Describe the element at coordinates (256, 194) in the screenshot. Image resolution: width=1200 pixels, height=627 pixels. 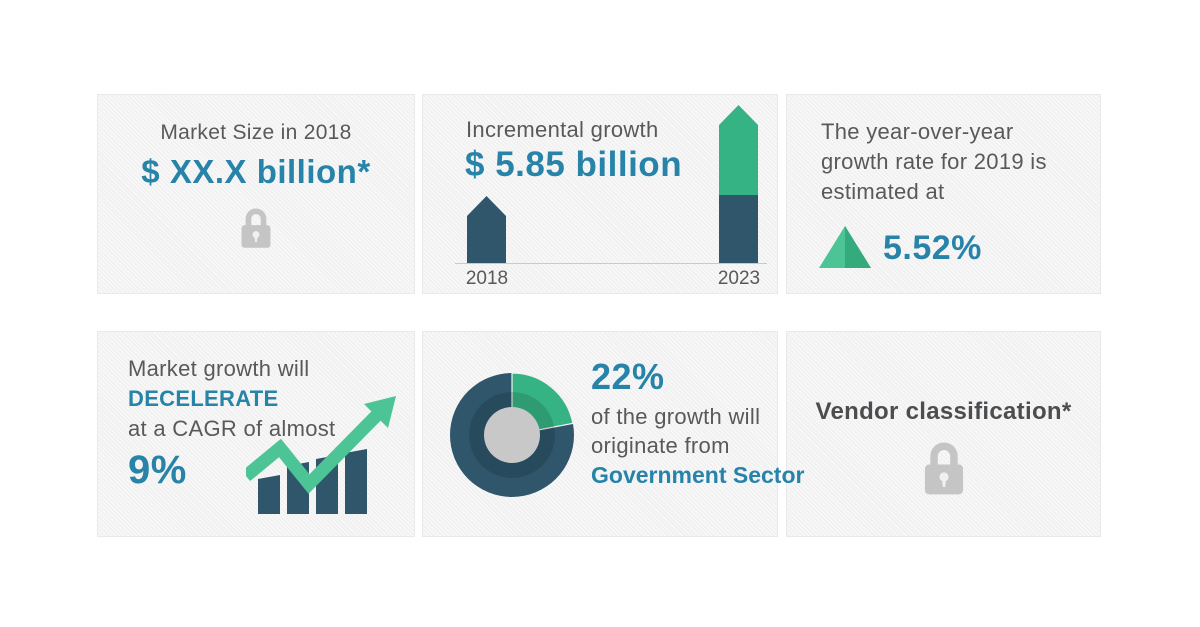
I see `card-market-size: Market Size in 2018 $ XX.X billion*` at that location.